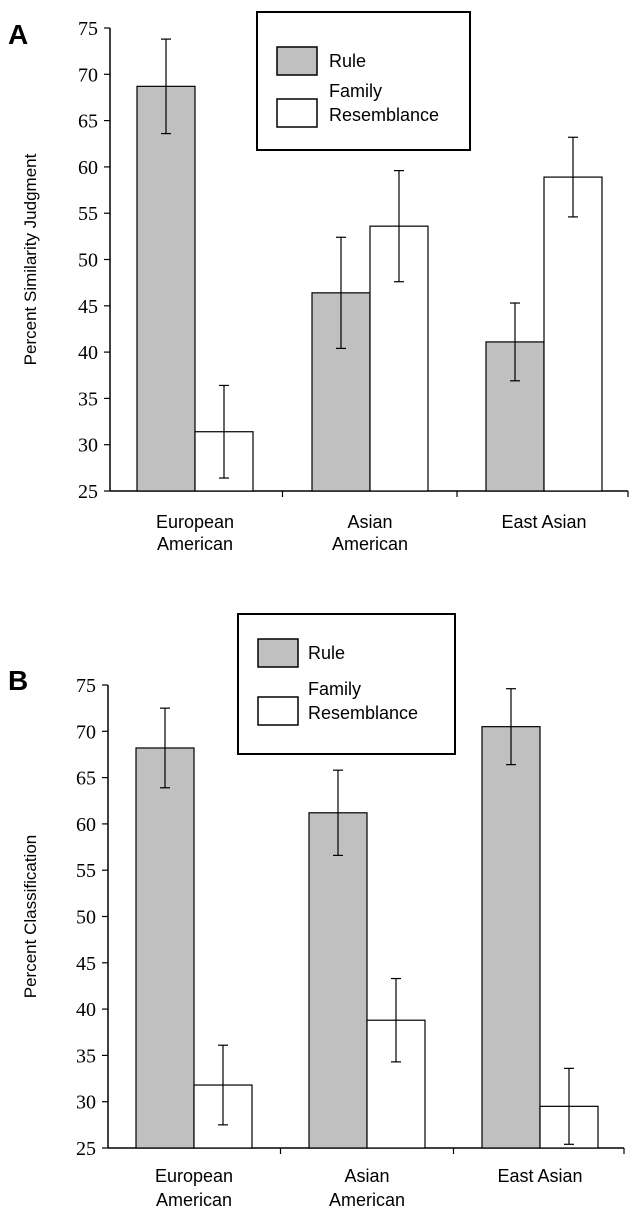 Image resolution: width=631 pixels, height=1216 pixels. I want to click on bar-family-resemblance, so click(573, 334).